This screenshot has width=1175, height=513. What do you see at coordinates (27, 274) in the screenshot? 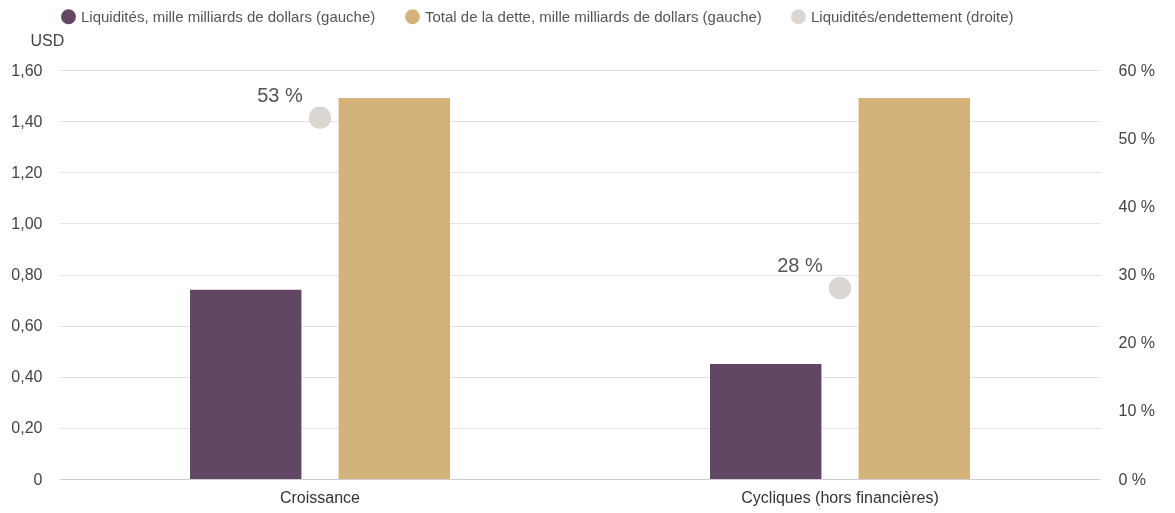
I see `y-tick-label: 0,80` at bounding box center [27, 274].